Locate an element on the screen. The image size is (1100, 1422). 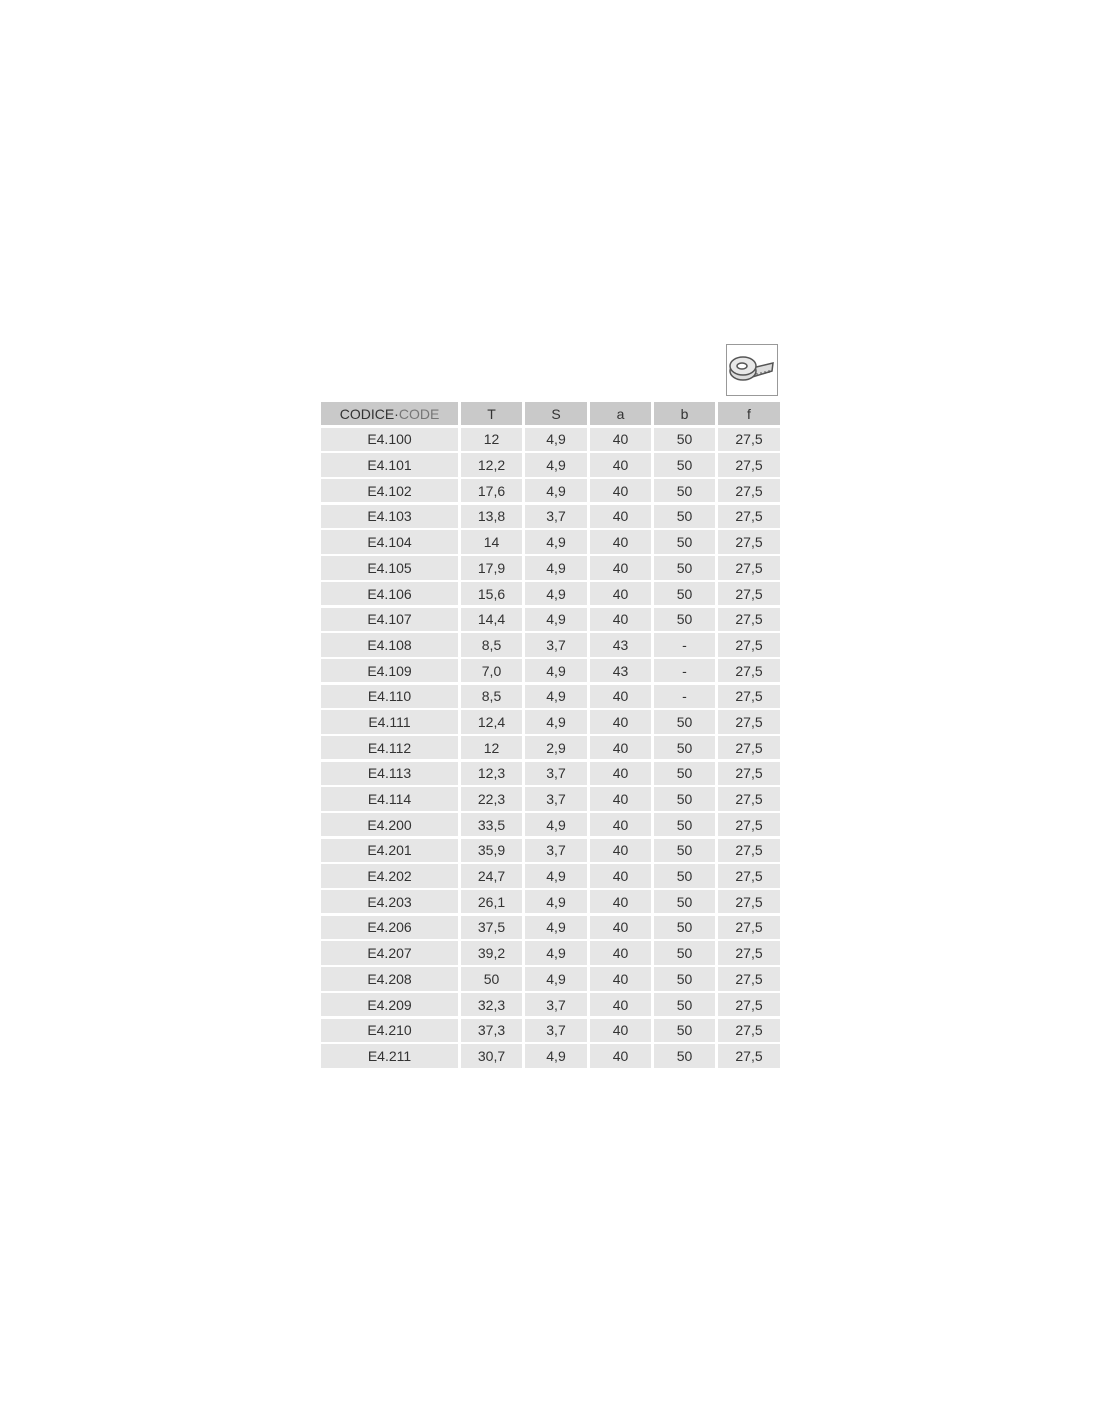
measuring-tape-icon is located at coordinates (752, 370).